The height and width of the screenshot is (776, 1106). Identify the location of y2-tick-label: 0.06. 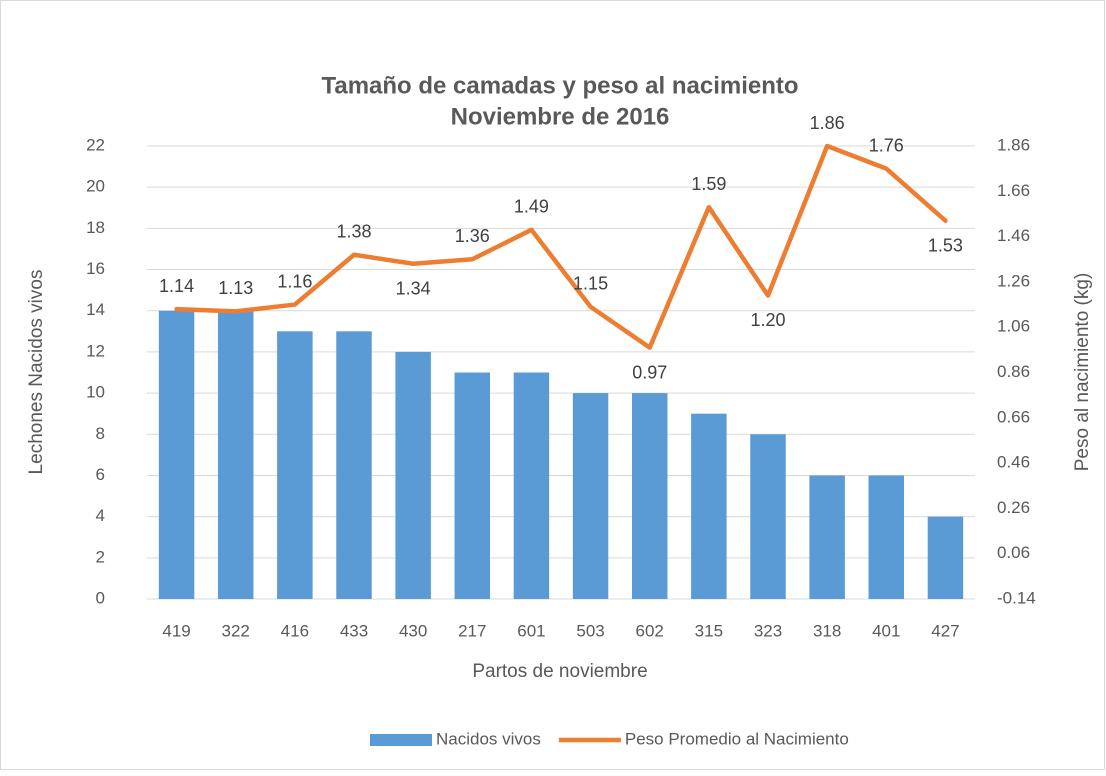
(1013, 552).